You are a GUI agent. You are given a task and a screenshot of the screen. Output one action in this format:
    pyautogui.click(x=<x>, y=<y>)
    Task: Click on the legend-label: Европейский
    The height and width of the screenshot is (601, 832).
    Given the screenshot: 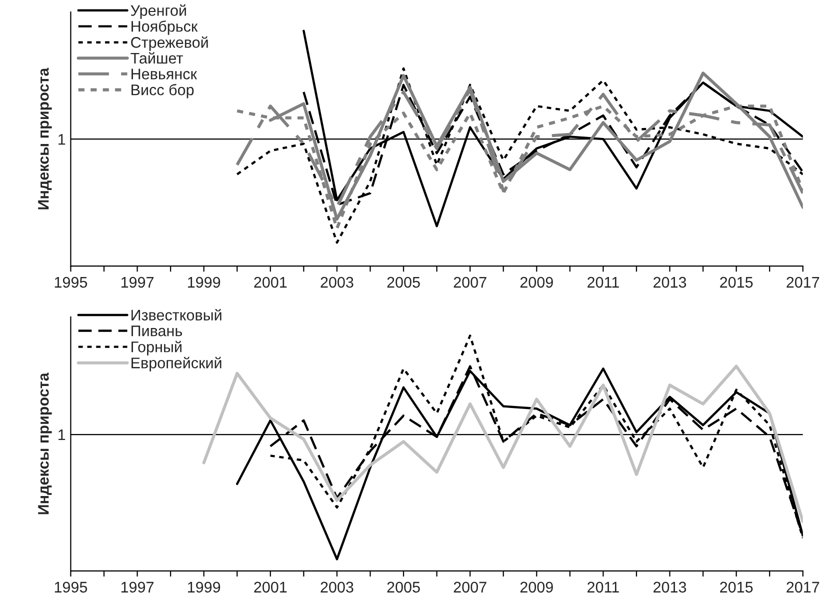 What is the action you would take?
    pyautogui.click(x=177, y=364)
    